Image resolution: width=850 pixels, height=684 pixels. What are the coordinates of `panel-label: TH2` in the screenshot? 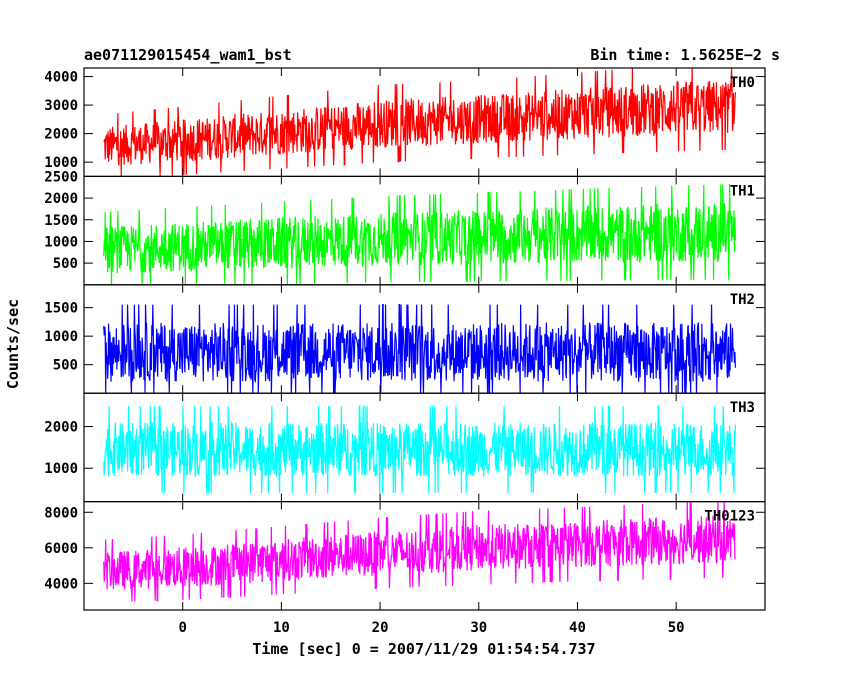 It's located at (742, 300).